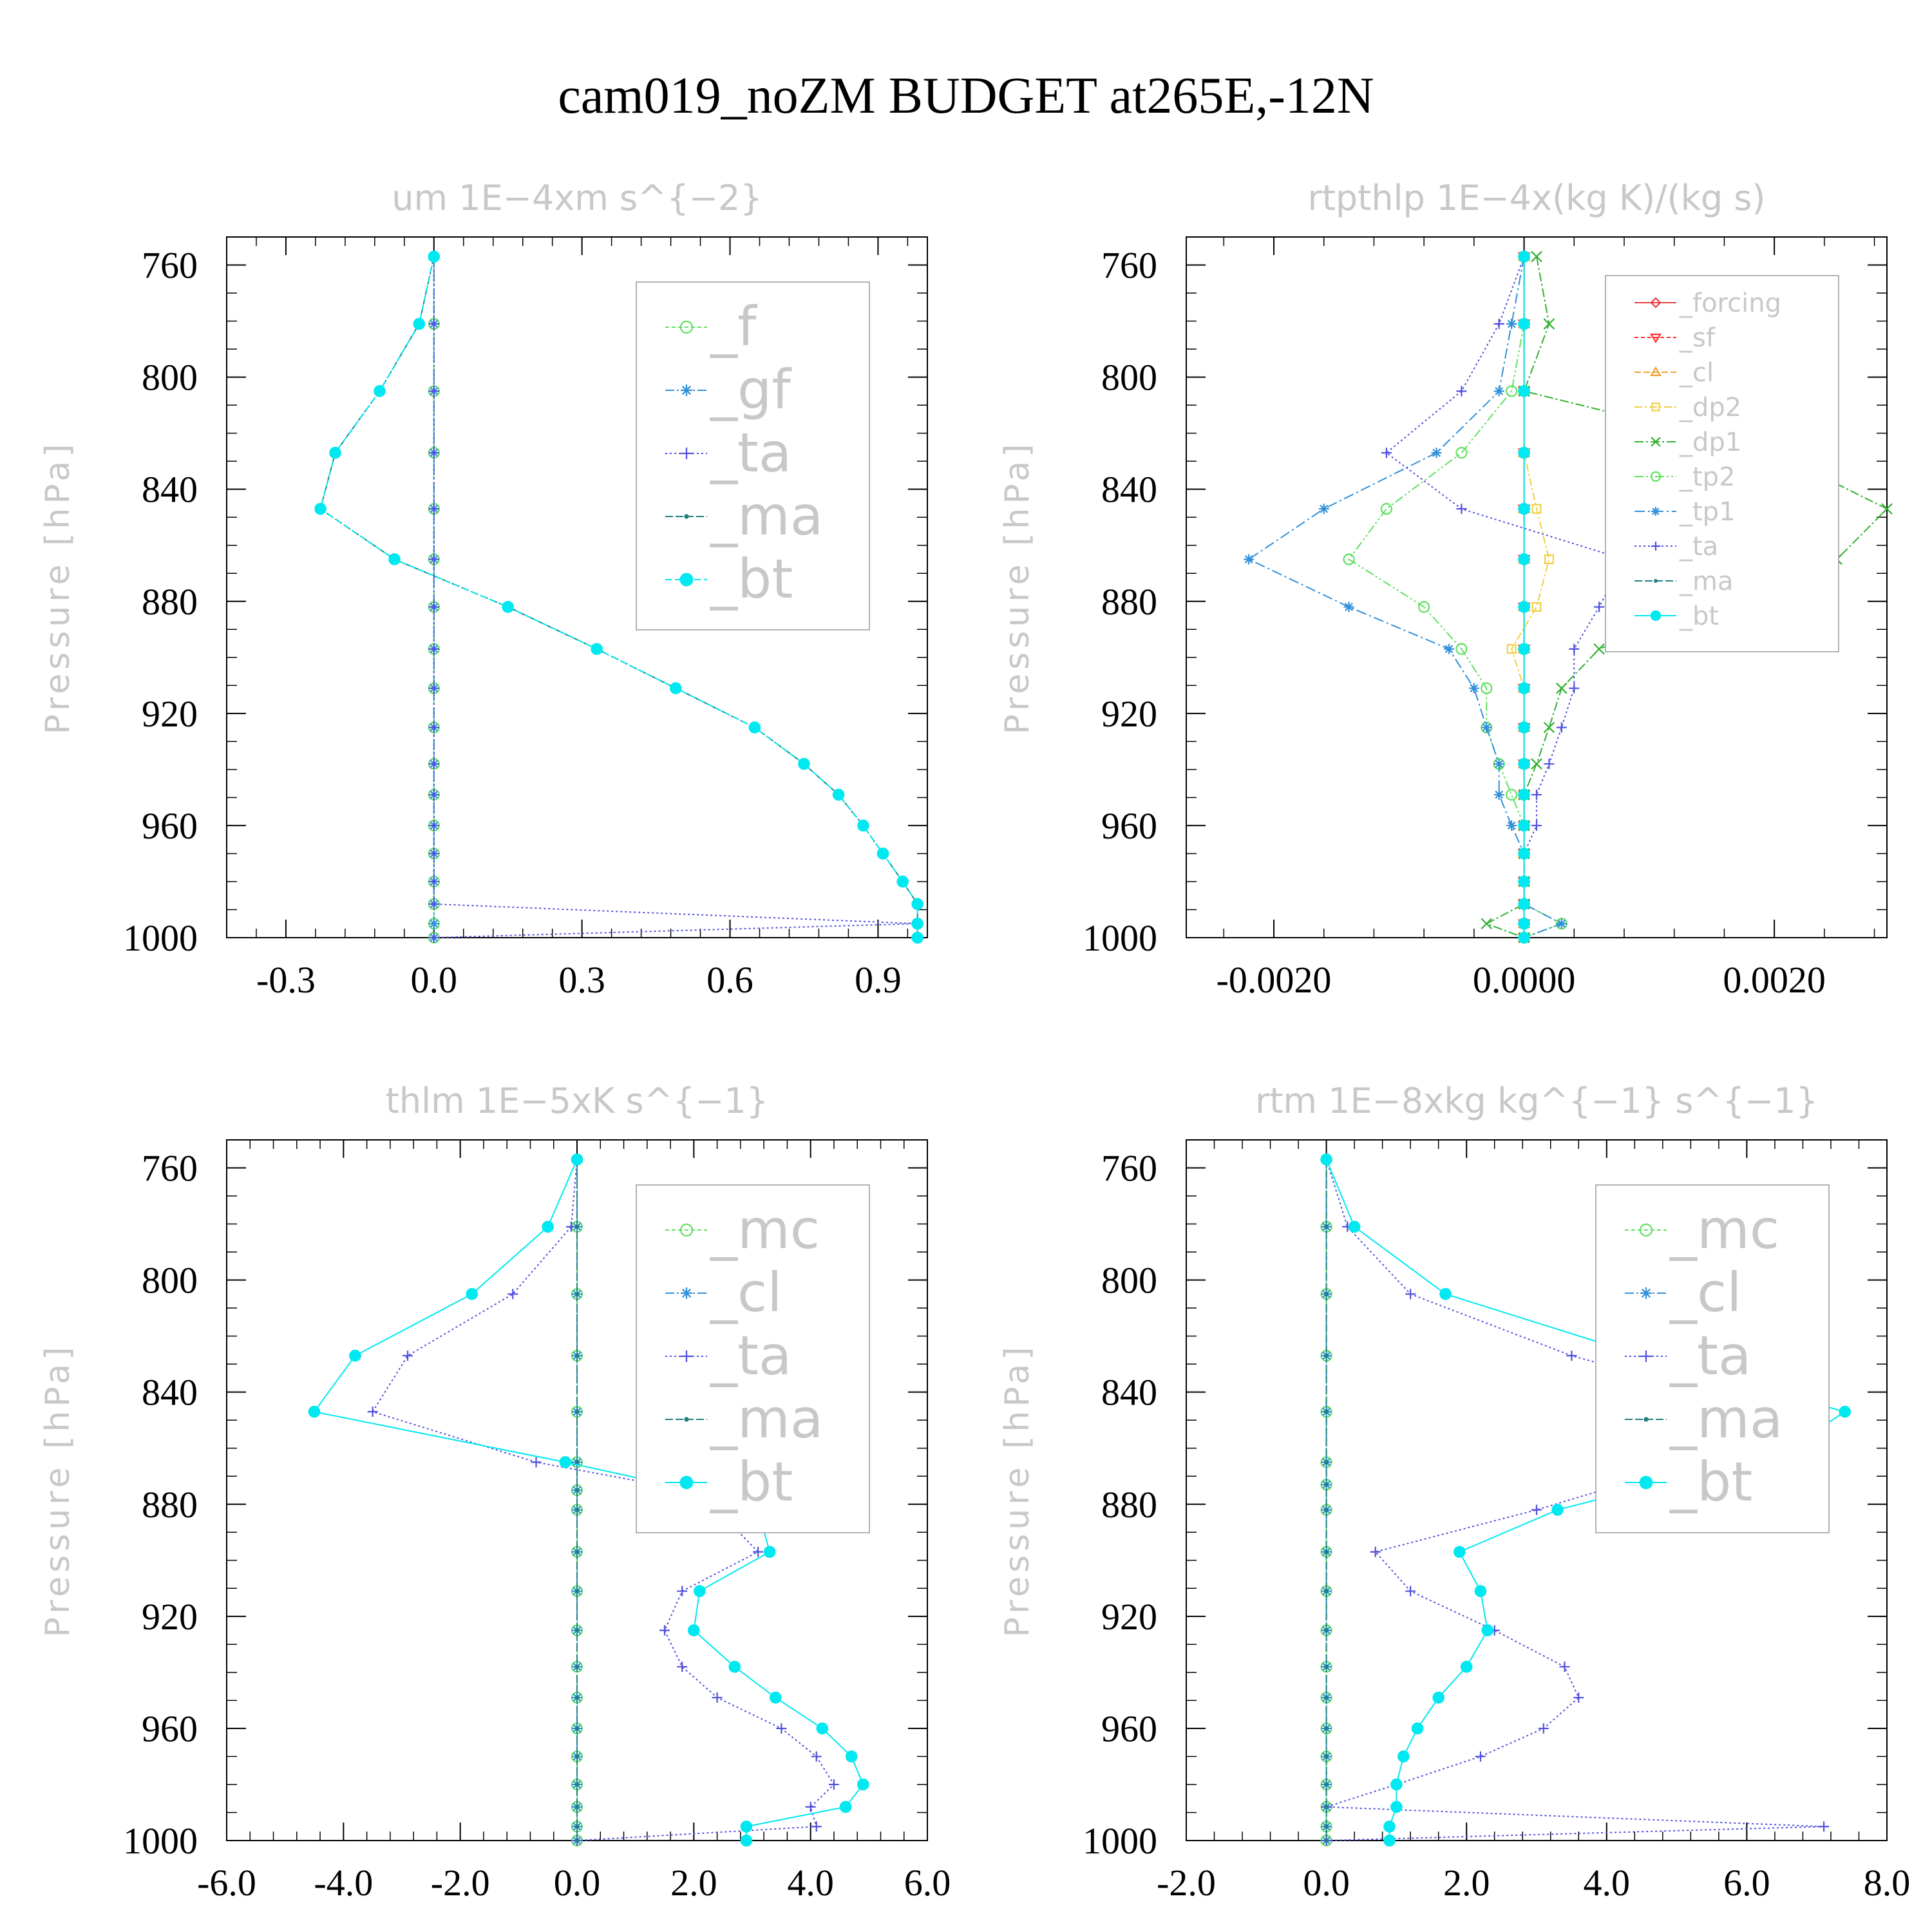 The height and width of the screenshot is (1932, 1932). I want to click on series-line, so click(676, 597).